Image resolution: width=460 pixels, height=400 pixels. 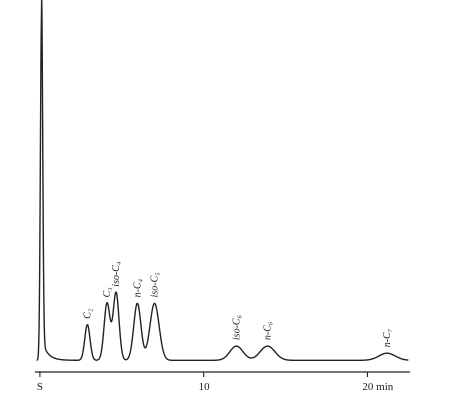 What do you see at coordinates (40, 387) in the screenshot?
I see `x-tick-label: S` at bounding box center [40, 387].